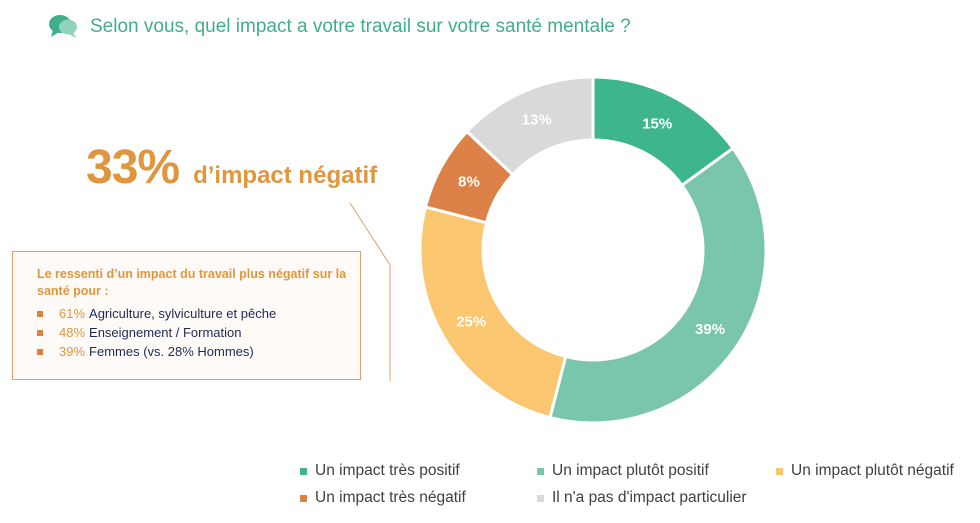 Image resolution: width=980 pixels, height=523 pixels. What do you see at coordinates (171, 351) in the screenshot?
I see `callout-item-label: Femmes (vs. 28% Hommes)` at bounding box center [171, 351].